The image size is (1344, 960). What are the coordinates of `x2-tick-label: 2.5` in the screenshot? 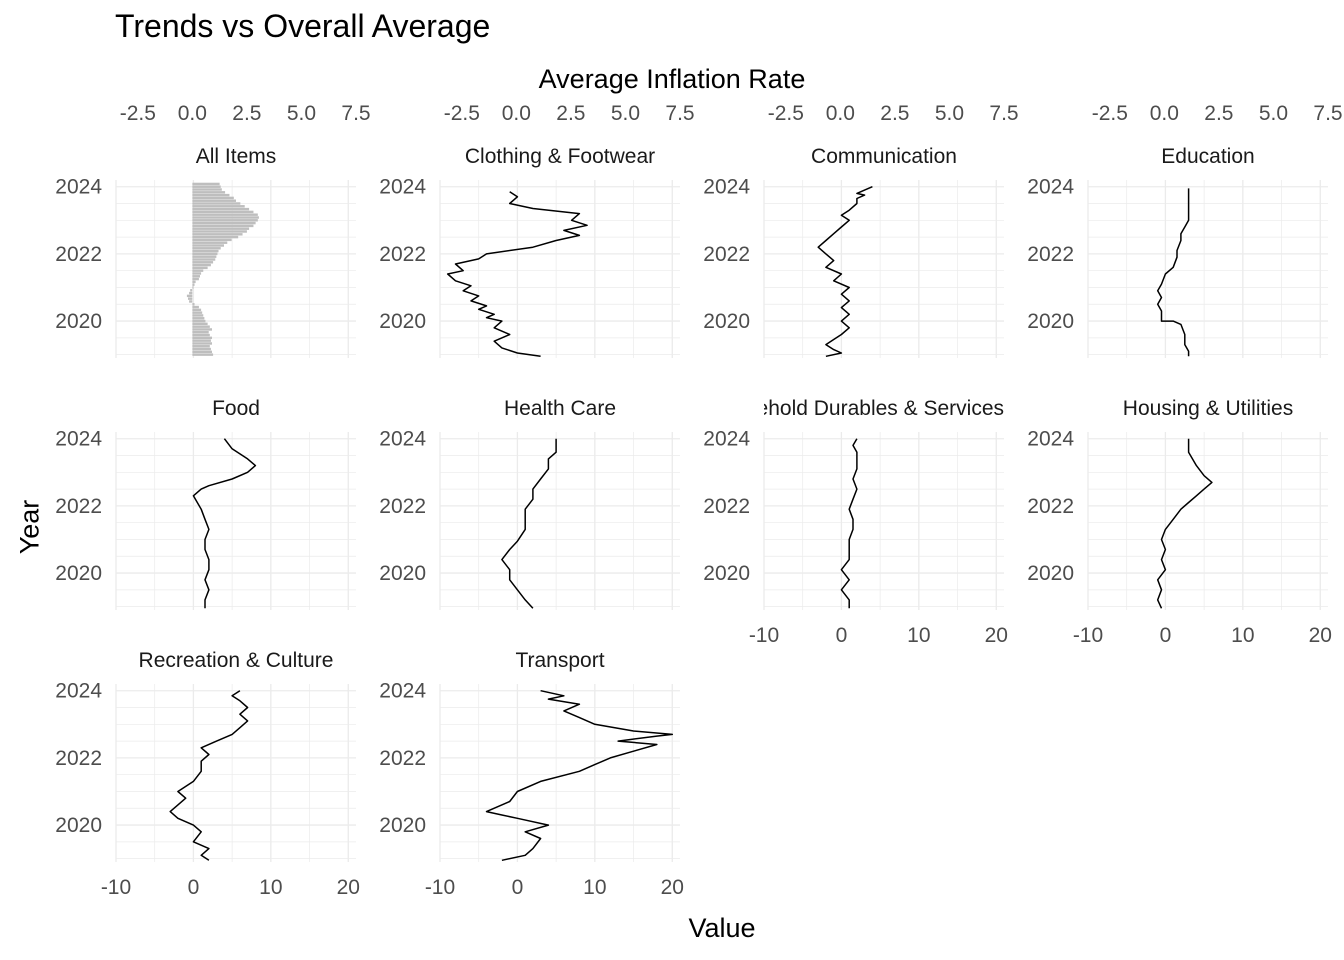 It's located at (894, 113).